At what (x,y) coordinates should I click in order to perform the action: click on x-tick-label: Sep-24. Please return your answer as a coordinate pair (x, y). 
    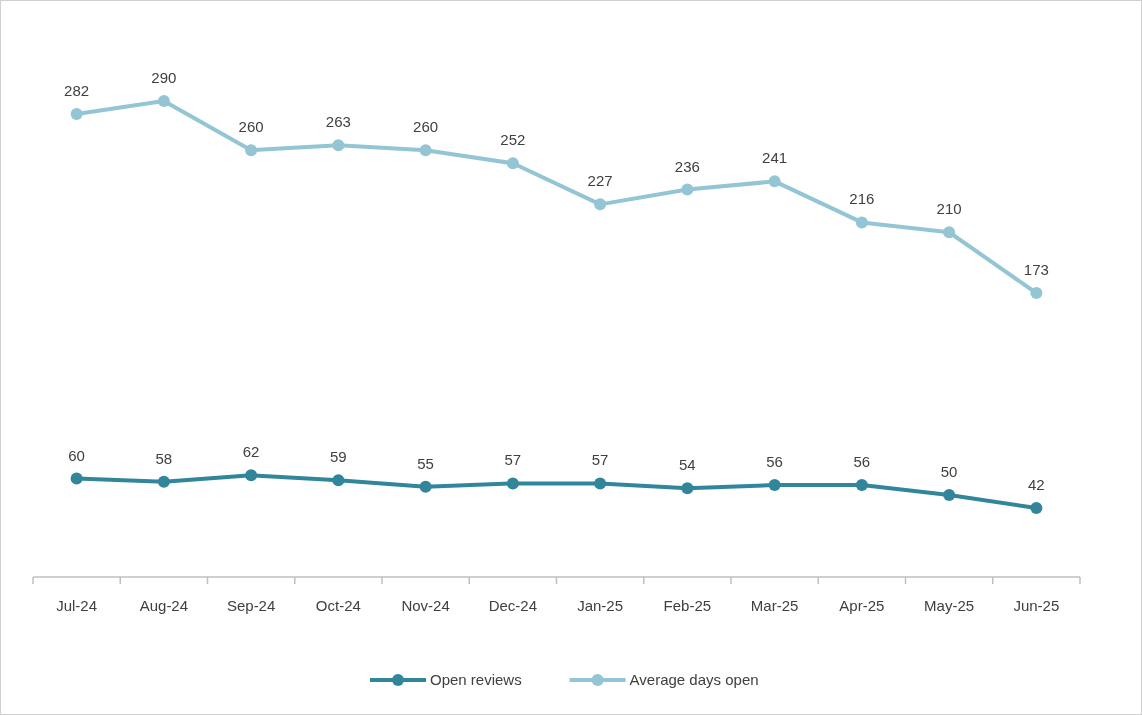
    Looking at the image, I should click on (251, 605).